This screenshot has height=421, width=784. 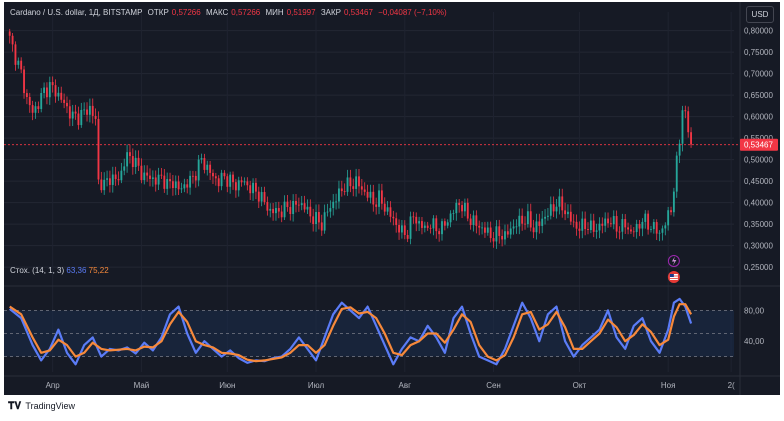 I want to click on symbol-label: Cardano / U.S. dollar, 1Д, BITSTAMP, so click(x=76, y=12).